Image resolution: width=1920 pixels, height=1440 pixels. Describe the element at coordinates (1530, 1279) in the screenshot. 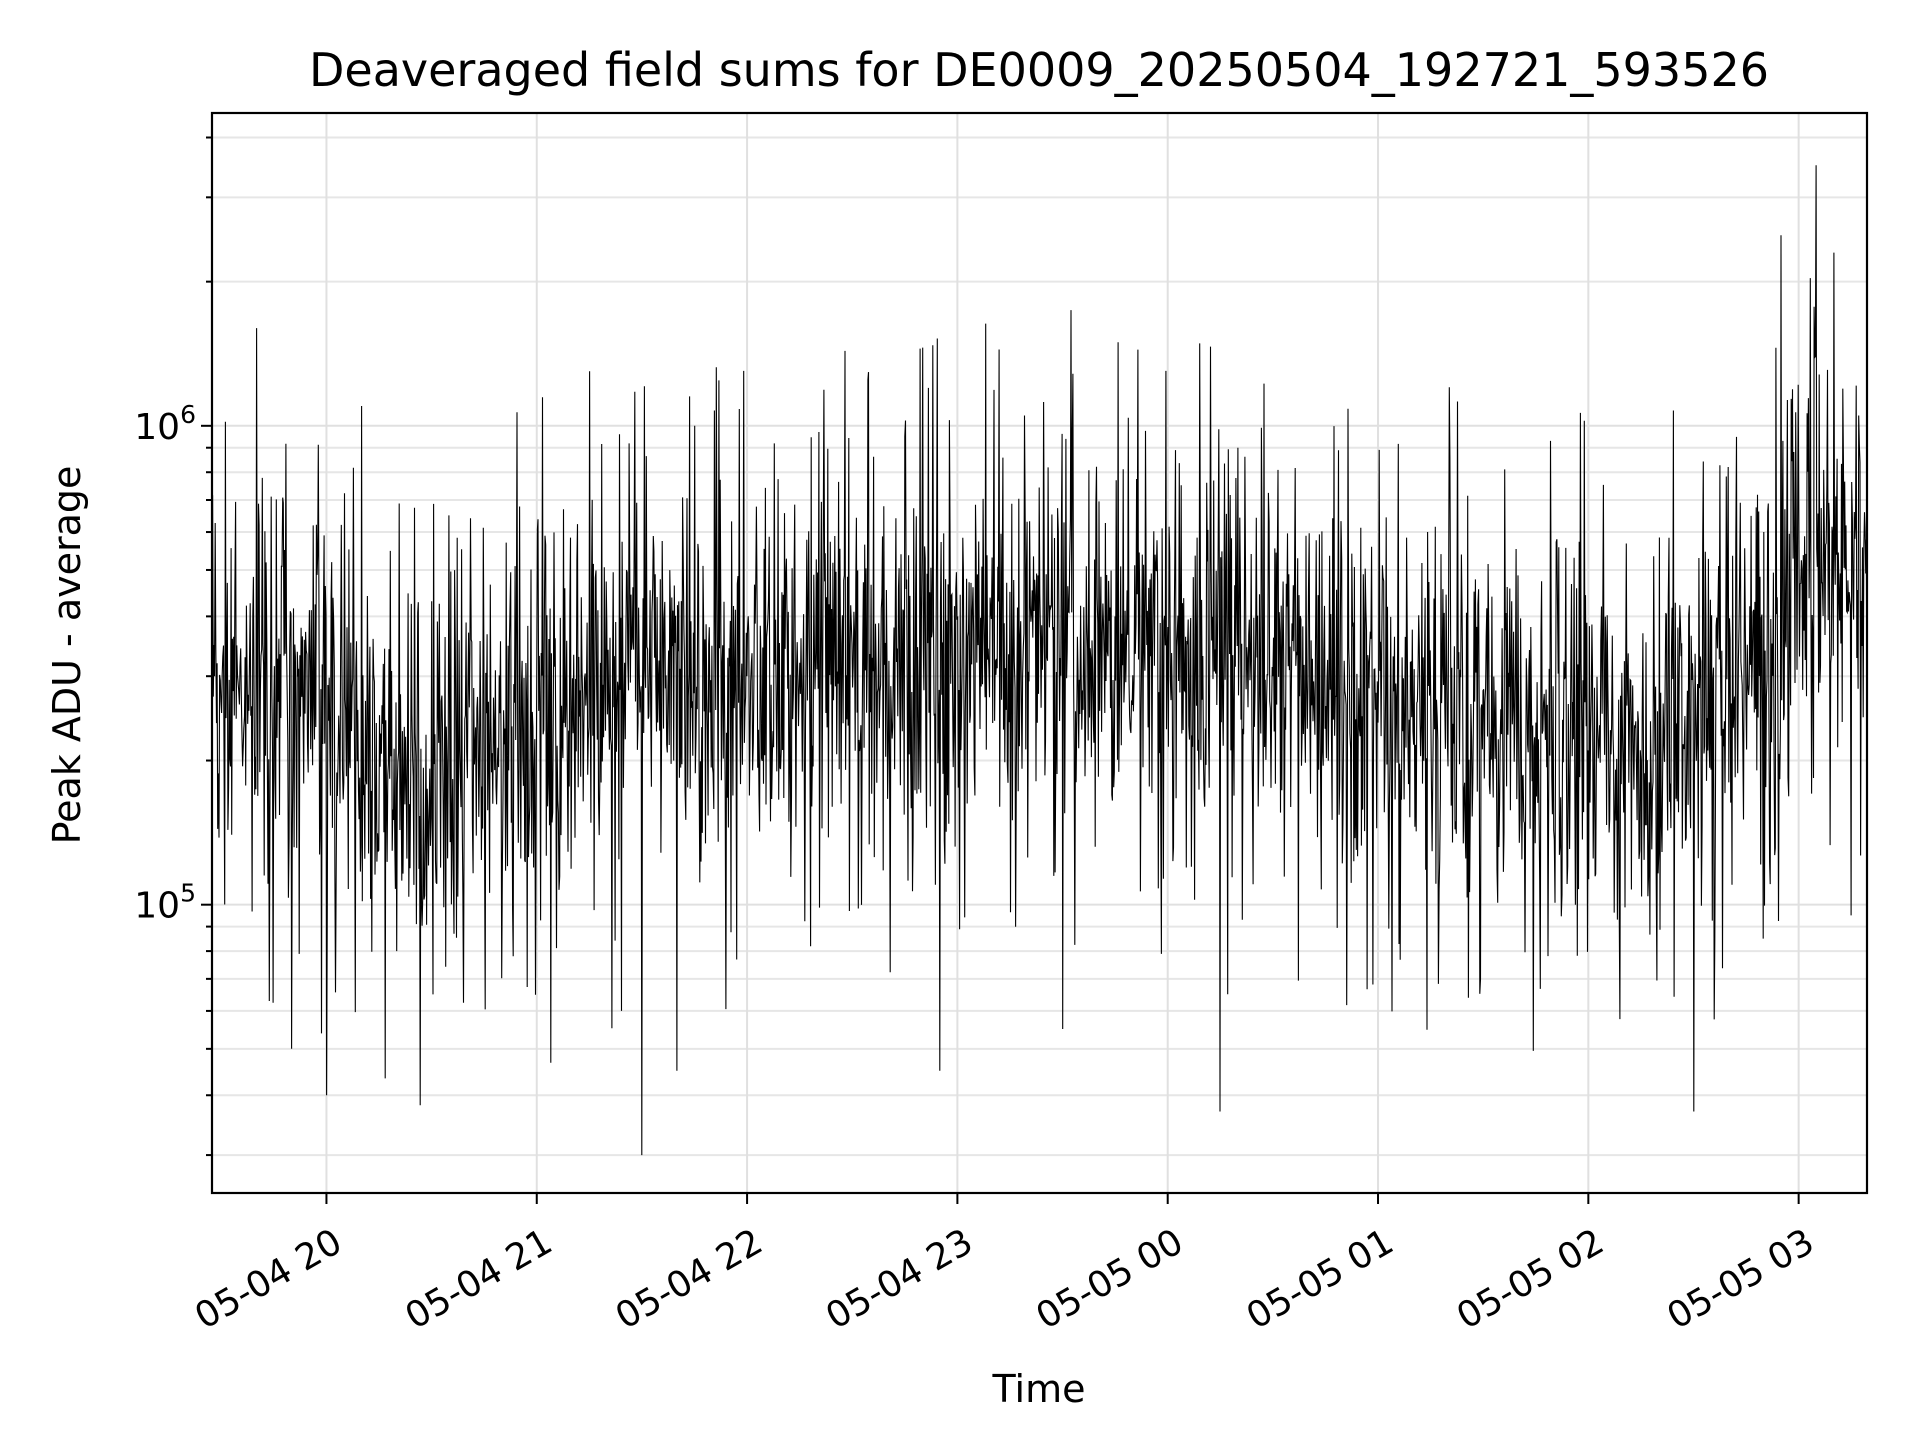

I see `x-tick-label: 05-05 02` at that location.